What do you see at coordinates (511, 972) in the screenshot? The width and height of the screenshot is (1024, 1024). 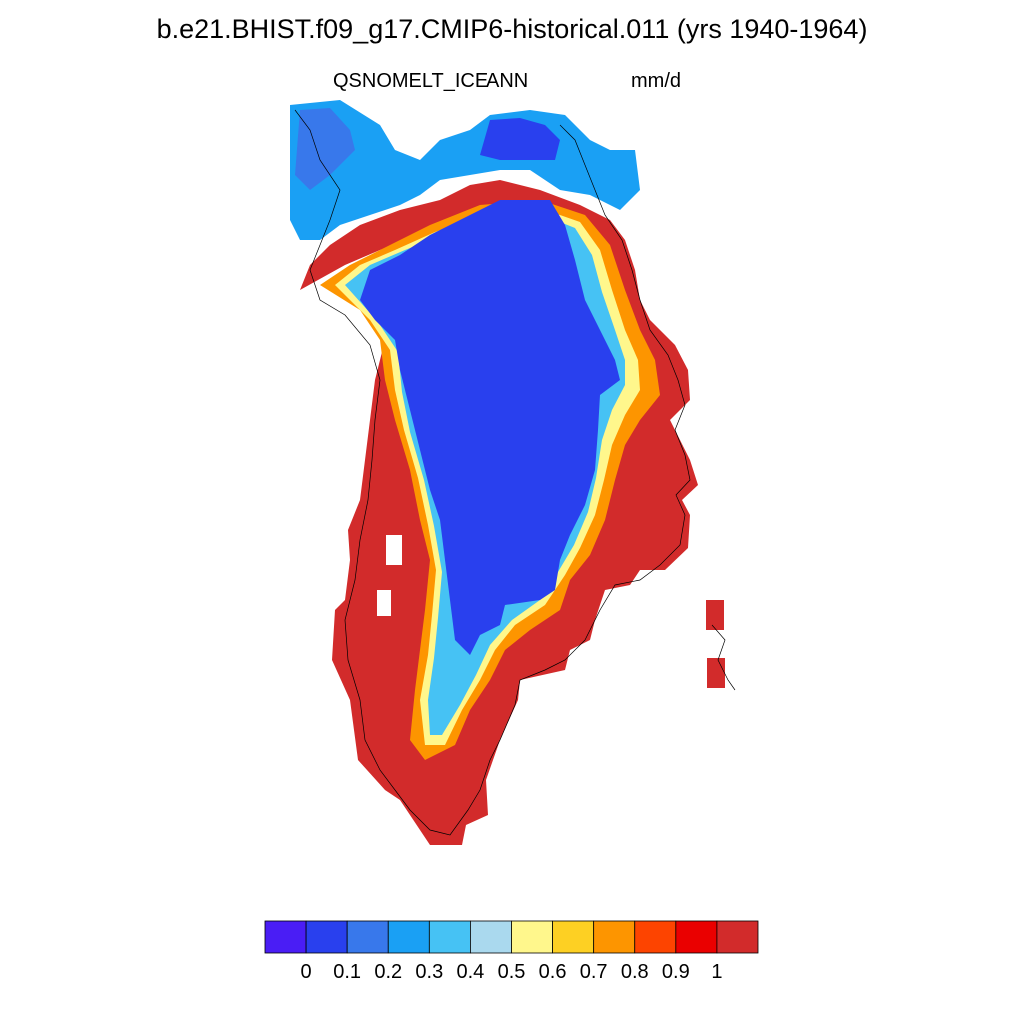 I see `colorbar-tick-label: 0.5` at bounding box center [511, 972].